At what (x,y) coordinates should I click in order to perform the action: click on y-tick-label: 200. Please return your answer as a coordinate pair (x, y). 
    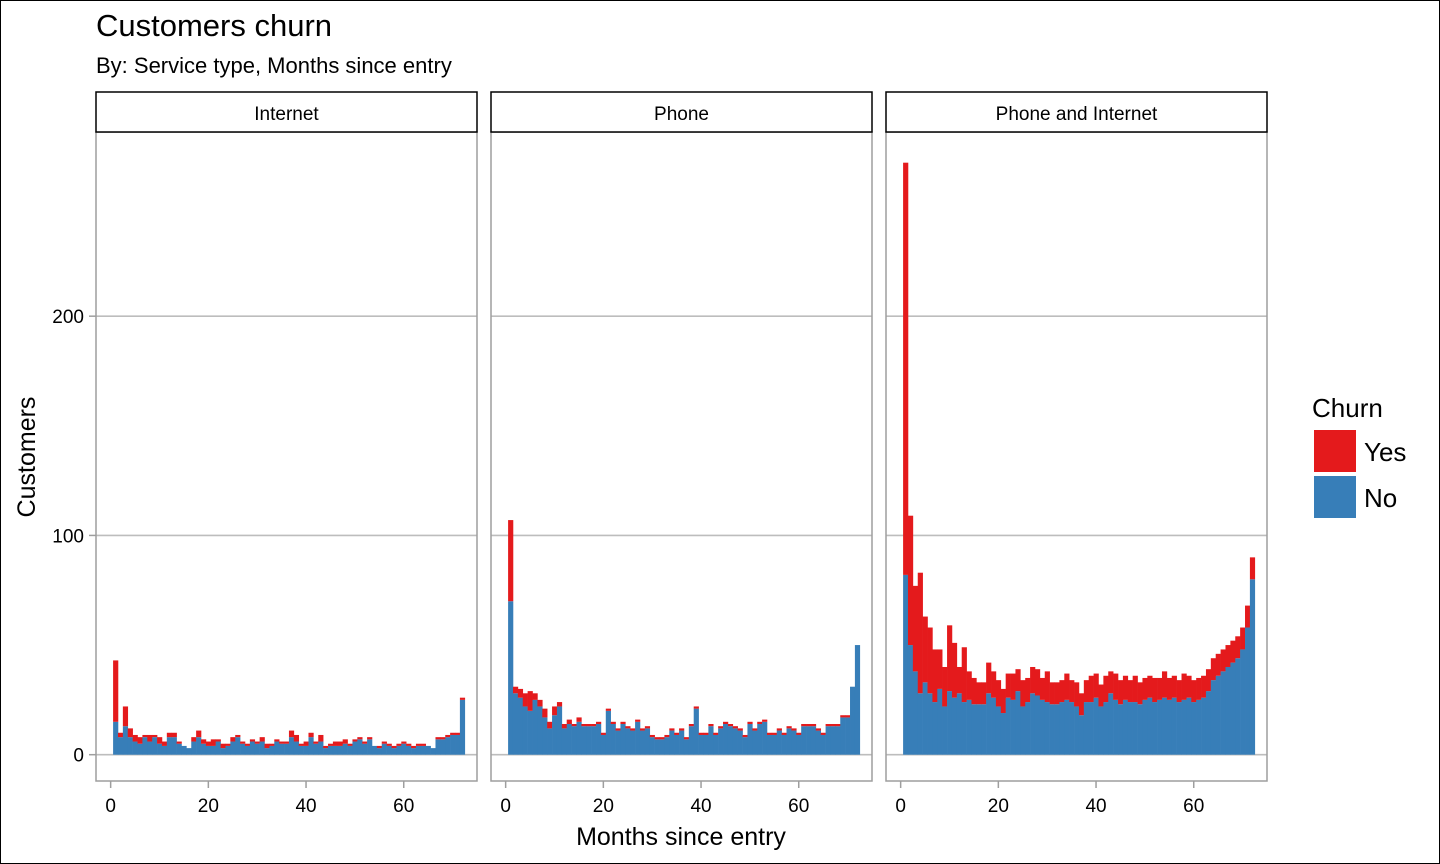
    Looking at the image, I should click on (68, 317).